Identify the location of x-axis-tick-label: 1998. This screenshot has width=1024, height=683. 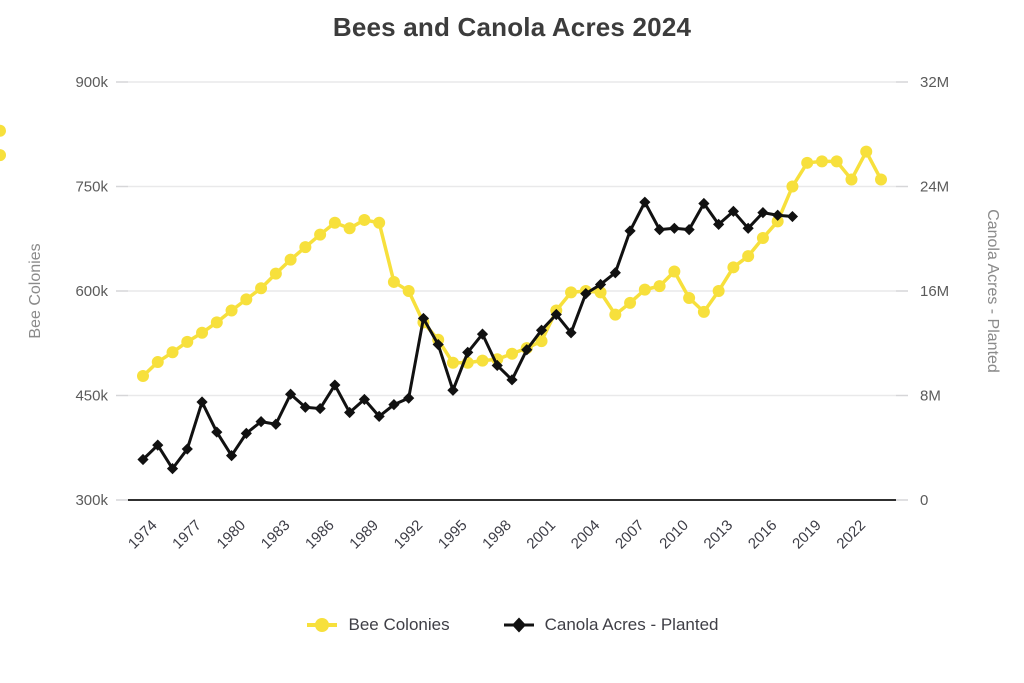
(497, 535).